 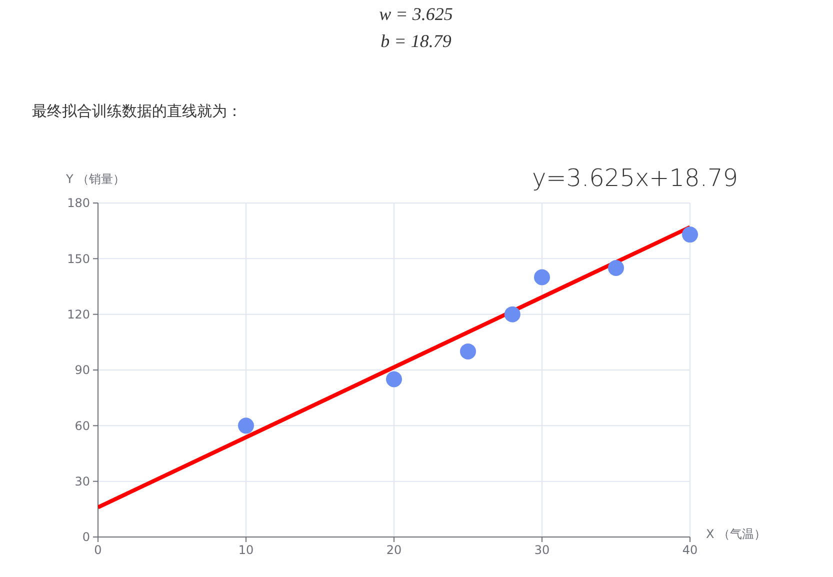 What do you see at coordinates (635, 178) in the screenshot?
I see `text: y=3.625x+18.79` at bounding box center [635, 178].